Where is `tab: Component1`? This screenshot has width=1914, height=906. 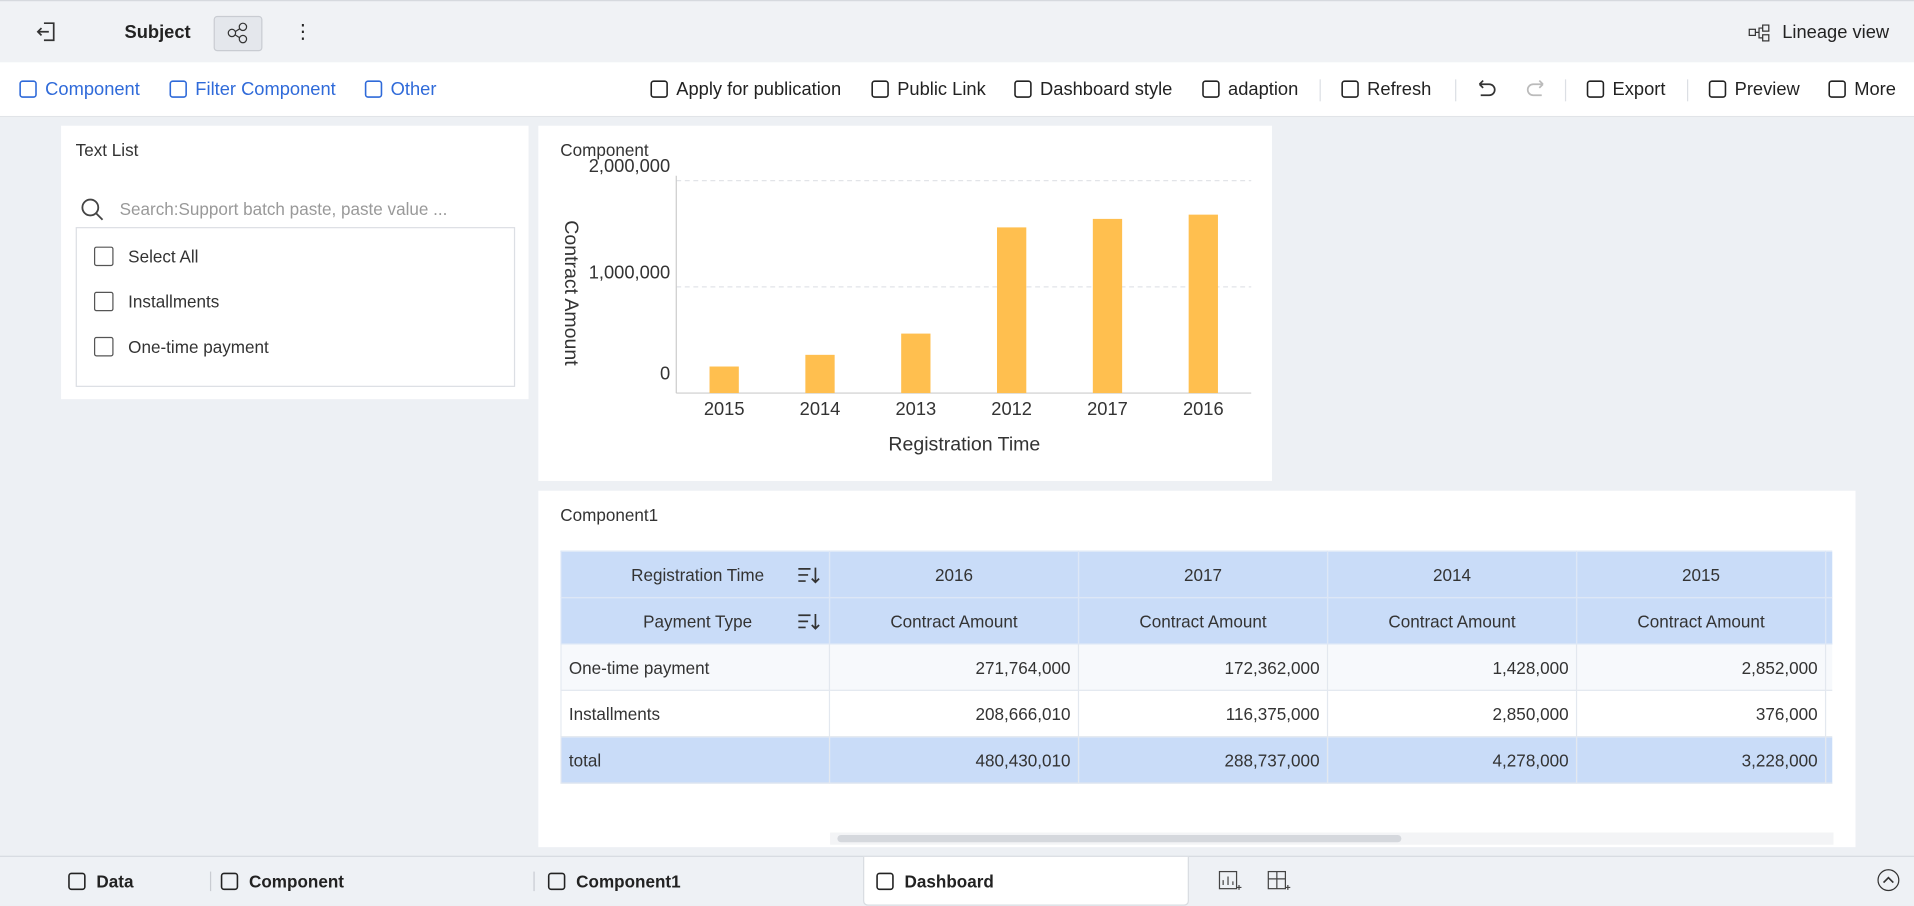
tab: Component1 is located at coordinates (614, 881).